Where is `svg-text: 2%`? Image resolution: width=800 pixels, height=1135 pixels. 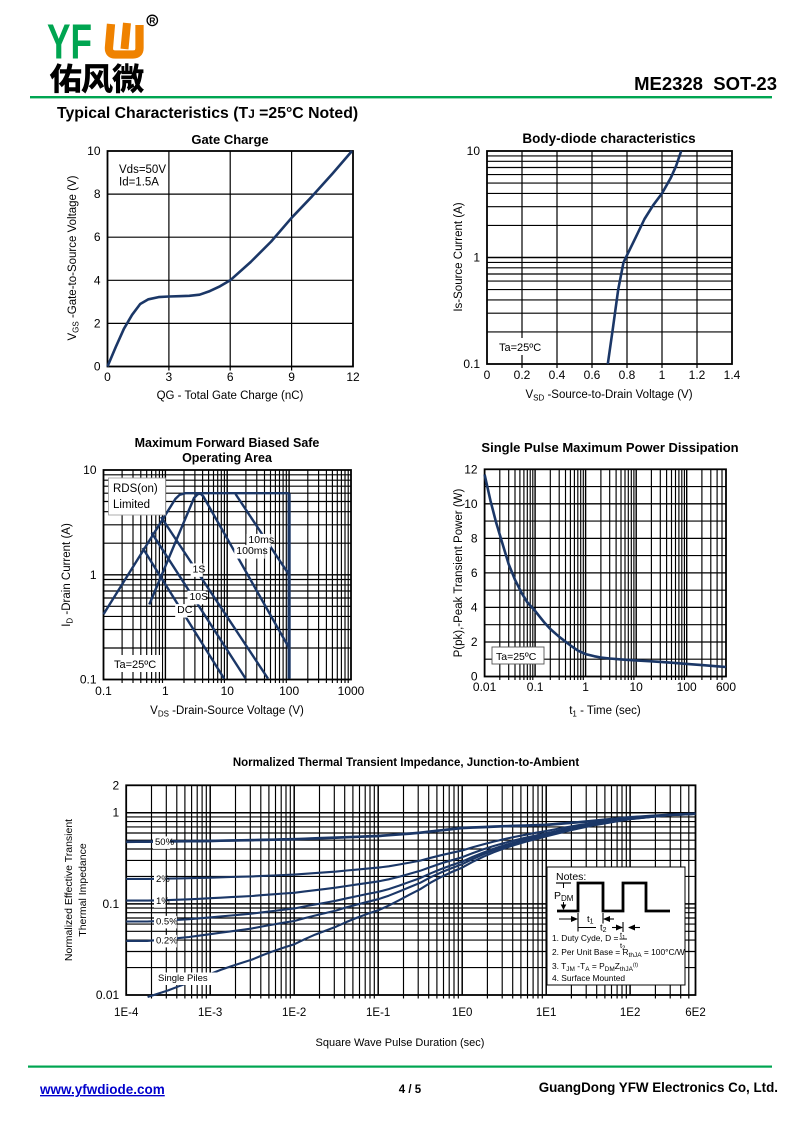 svg-text: 2% is located at coordinates (163, 879).